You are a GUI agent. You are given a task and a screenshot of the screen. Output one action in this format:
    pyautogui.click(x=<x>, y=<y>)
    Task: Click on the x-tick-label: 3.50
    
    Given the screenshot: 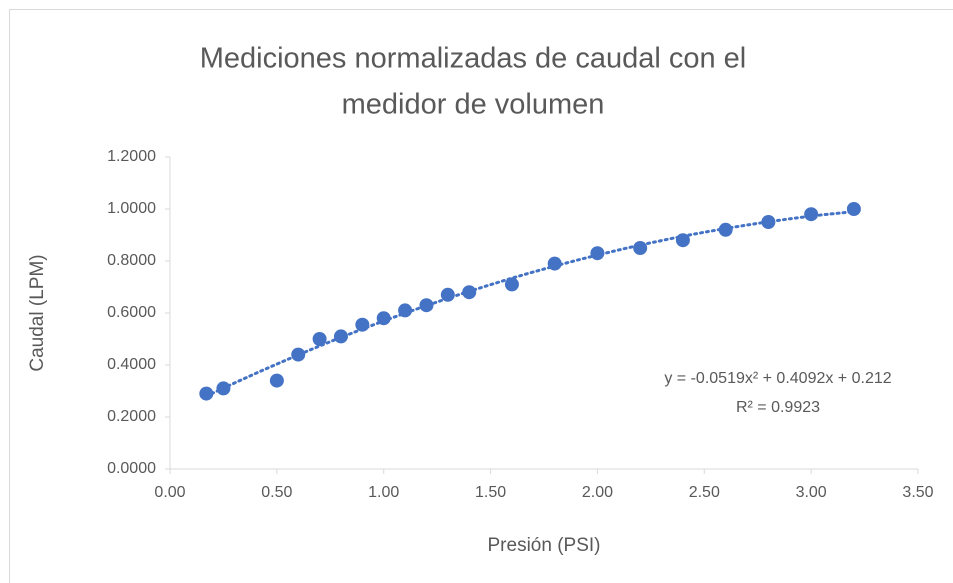 What is the action you would take?
    pyautogui.click(x=917, y=492)
    